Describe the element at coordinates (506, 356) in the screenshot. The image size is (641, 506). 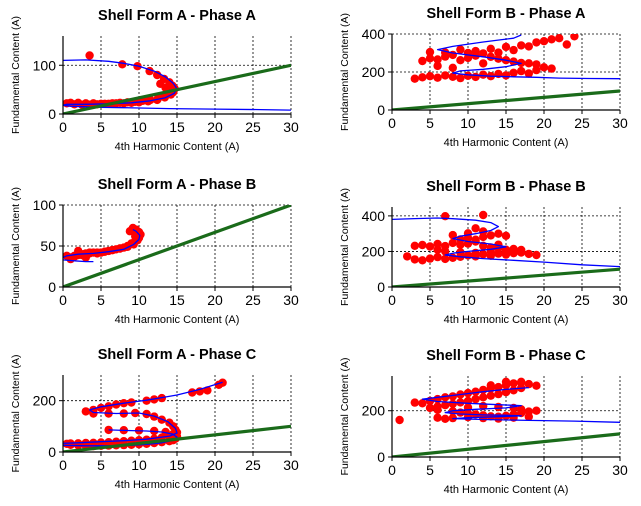
I see `chart-title: Shell Form B - Phase C` at that location.